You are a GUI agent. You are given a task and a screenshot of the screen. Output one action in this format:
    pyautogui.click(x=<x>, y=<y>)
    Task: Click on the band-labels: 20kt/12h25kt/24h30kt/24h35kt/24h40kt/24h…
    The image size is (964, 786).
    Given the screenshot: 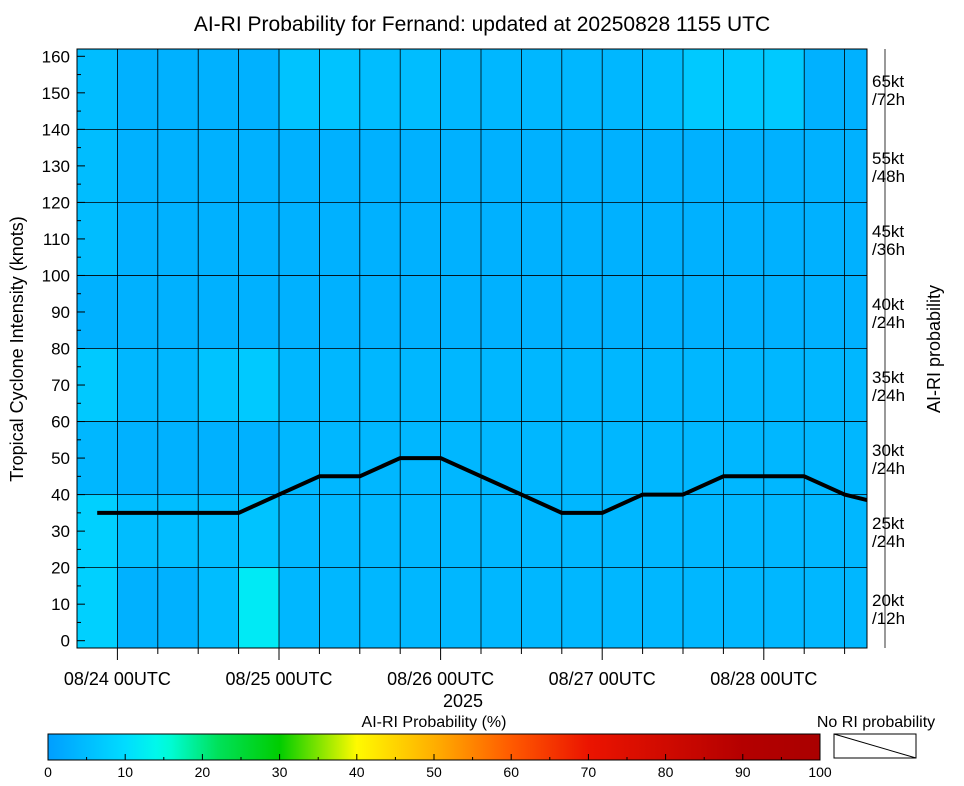 What is the action you would take?
    pyautogui.click(x=888, y=350)
    